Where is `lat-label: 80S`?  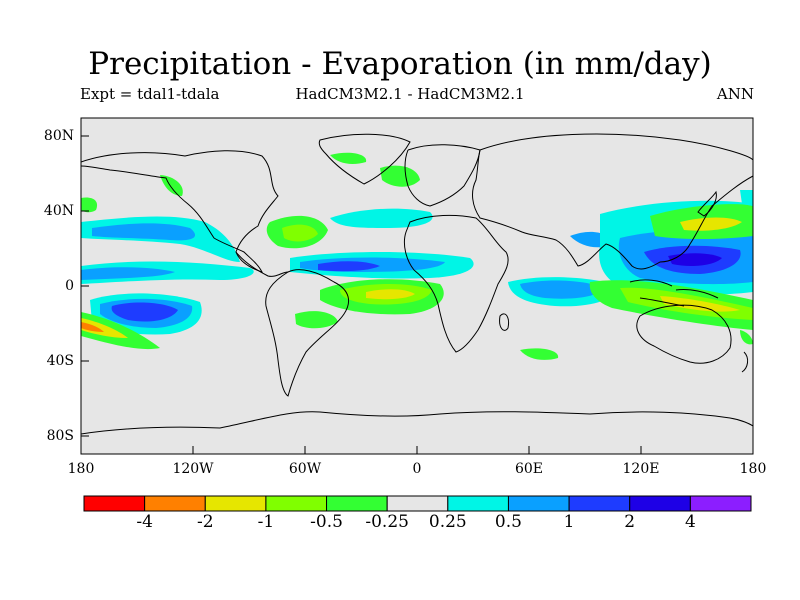 lat-label: 80S is located at coordinates (60, 436).